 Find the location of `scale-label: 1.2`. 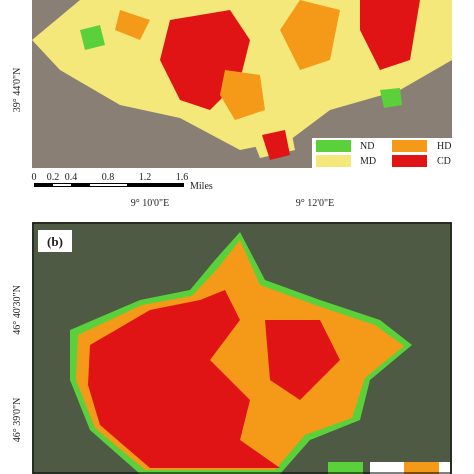

scale-label: 1.2 is located at coordinates (145, 177).